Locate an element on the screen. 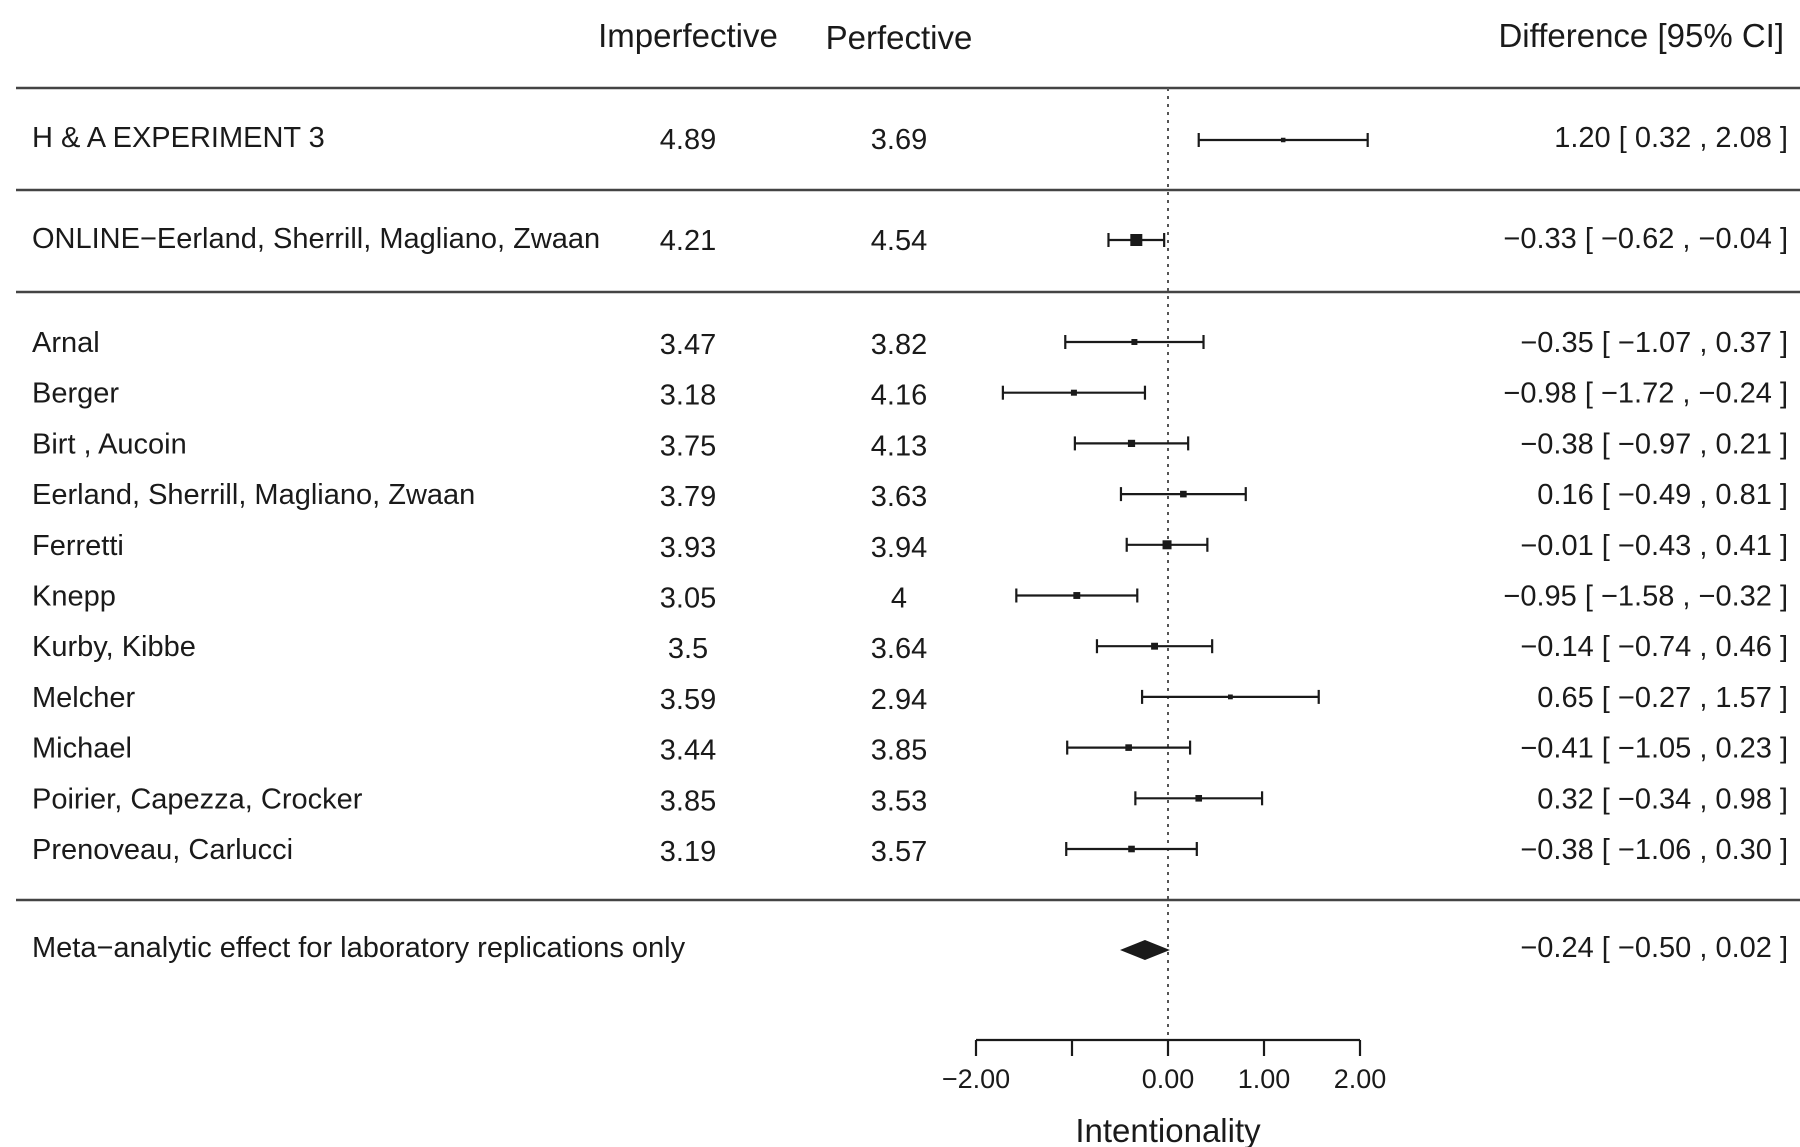  x-tick-label: 1.00 is located at coordinates (1264, 1079).